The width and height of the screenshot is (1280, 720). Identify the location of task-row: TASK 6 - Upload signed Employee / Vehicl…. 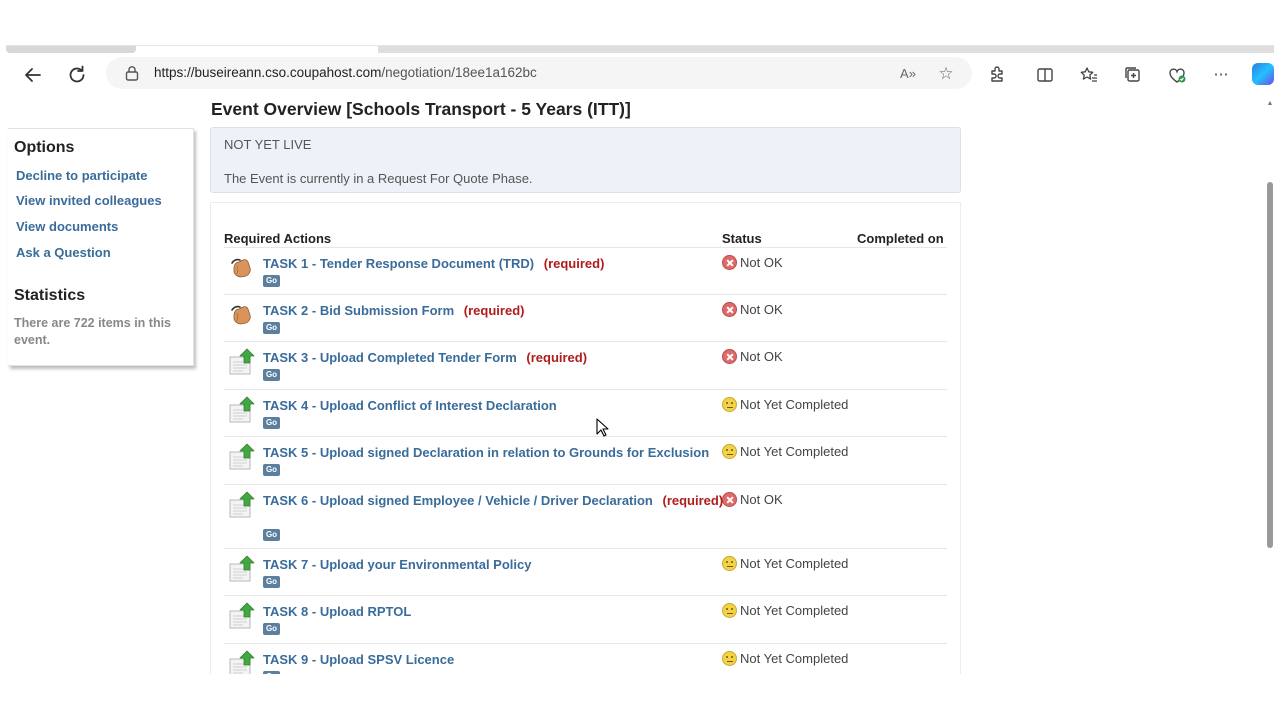
(585, 517).